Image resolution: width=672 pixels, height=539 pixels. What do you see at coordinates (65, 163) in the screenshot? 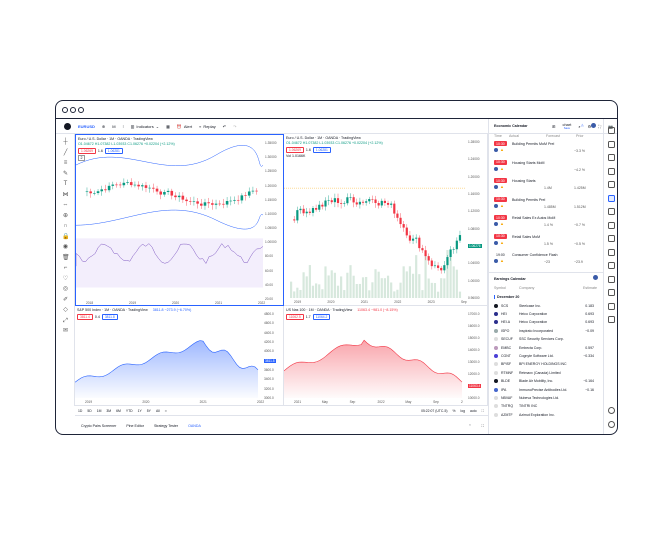
I see `fib-icon: ≡` at bounding box center [65, 163].